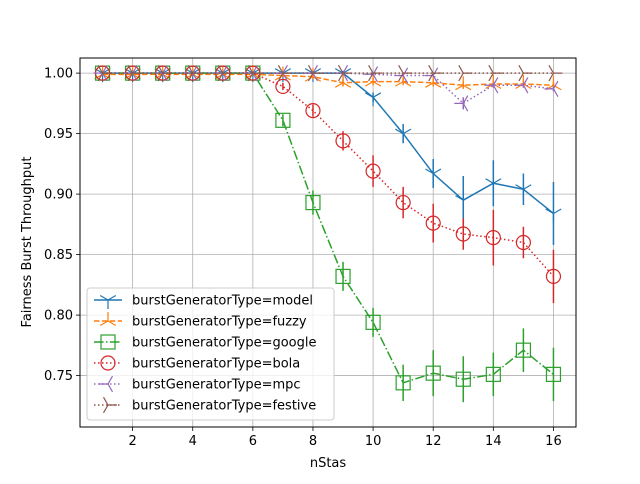 The image size is (640, 484). What do you see at coordinates (328, 79) in the screenshot?
I see `series-line-fuzzy` at bounding box center [328, 79].